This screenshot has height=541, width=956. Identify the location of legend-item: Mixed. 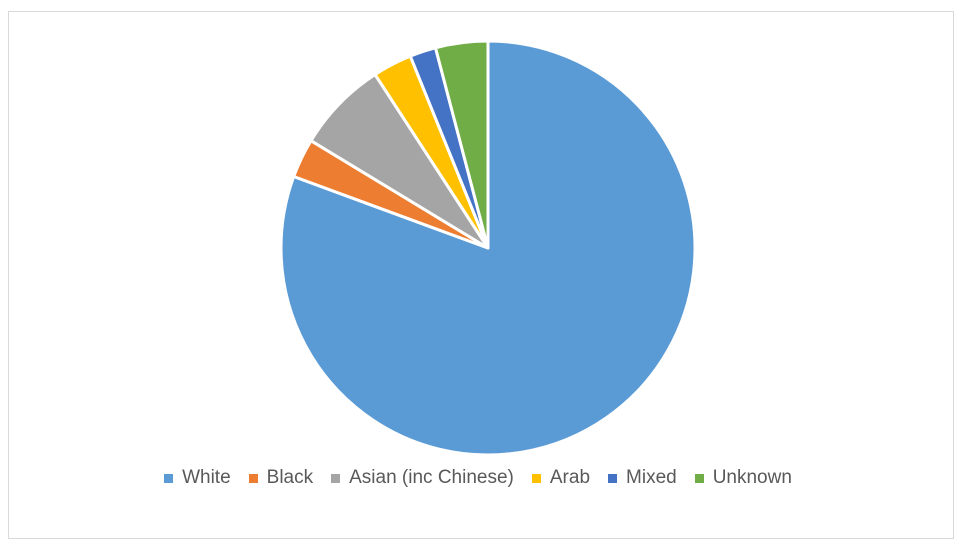
(642, 478).